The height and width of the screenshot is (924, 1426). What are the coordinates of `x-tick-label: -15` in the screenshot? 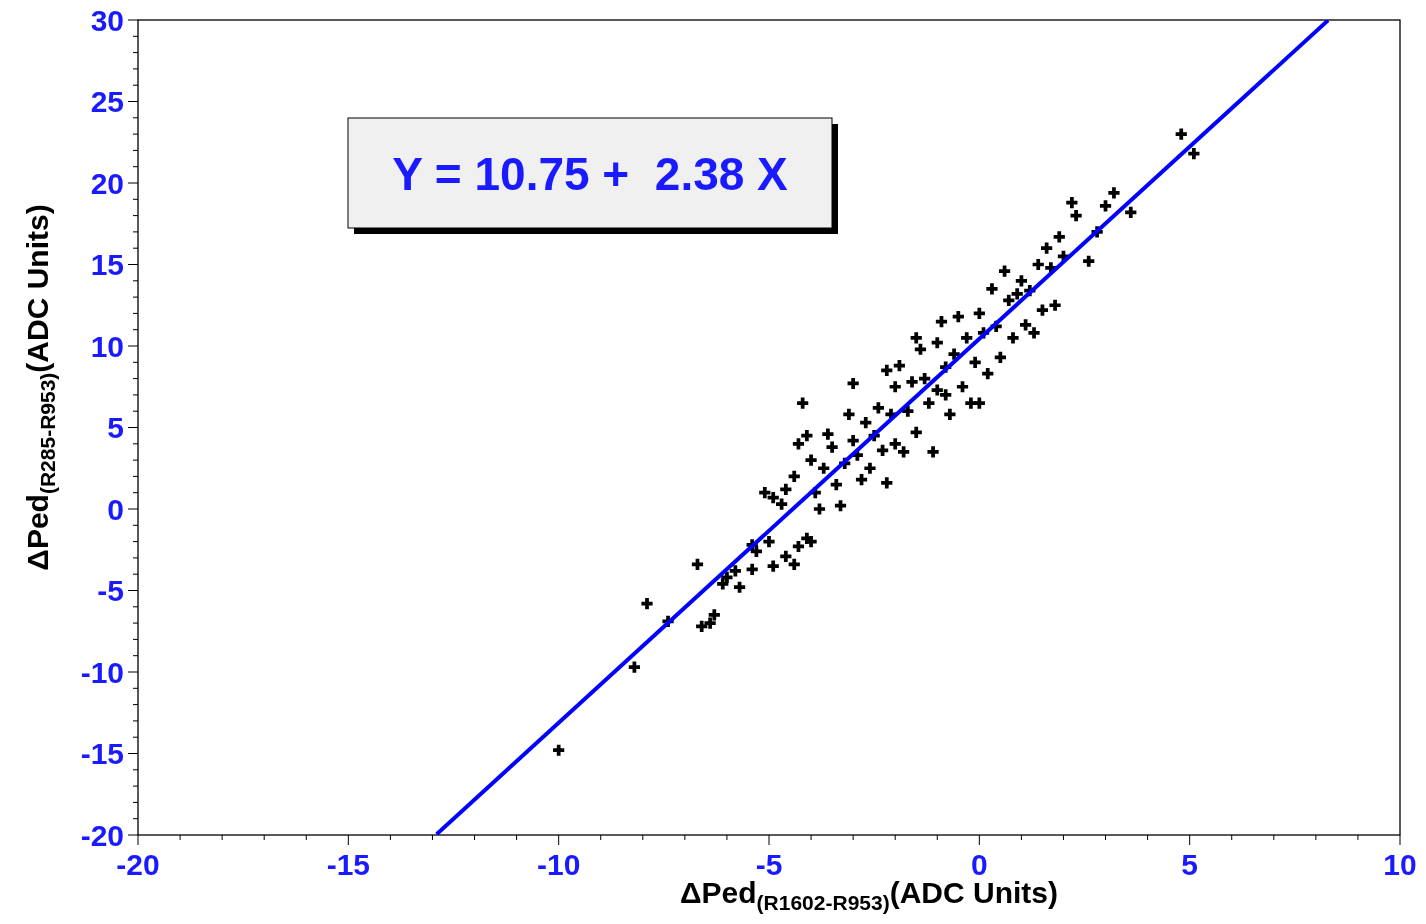 It's located at (348, 864).